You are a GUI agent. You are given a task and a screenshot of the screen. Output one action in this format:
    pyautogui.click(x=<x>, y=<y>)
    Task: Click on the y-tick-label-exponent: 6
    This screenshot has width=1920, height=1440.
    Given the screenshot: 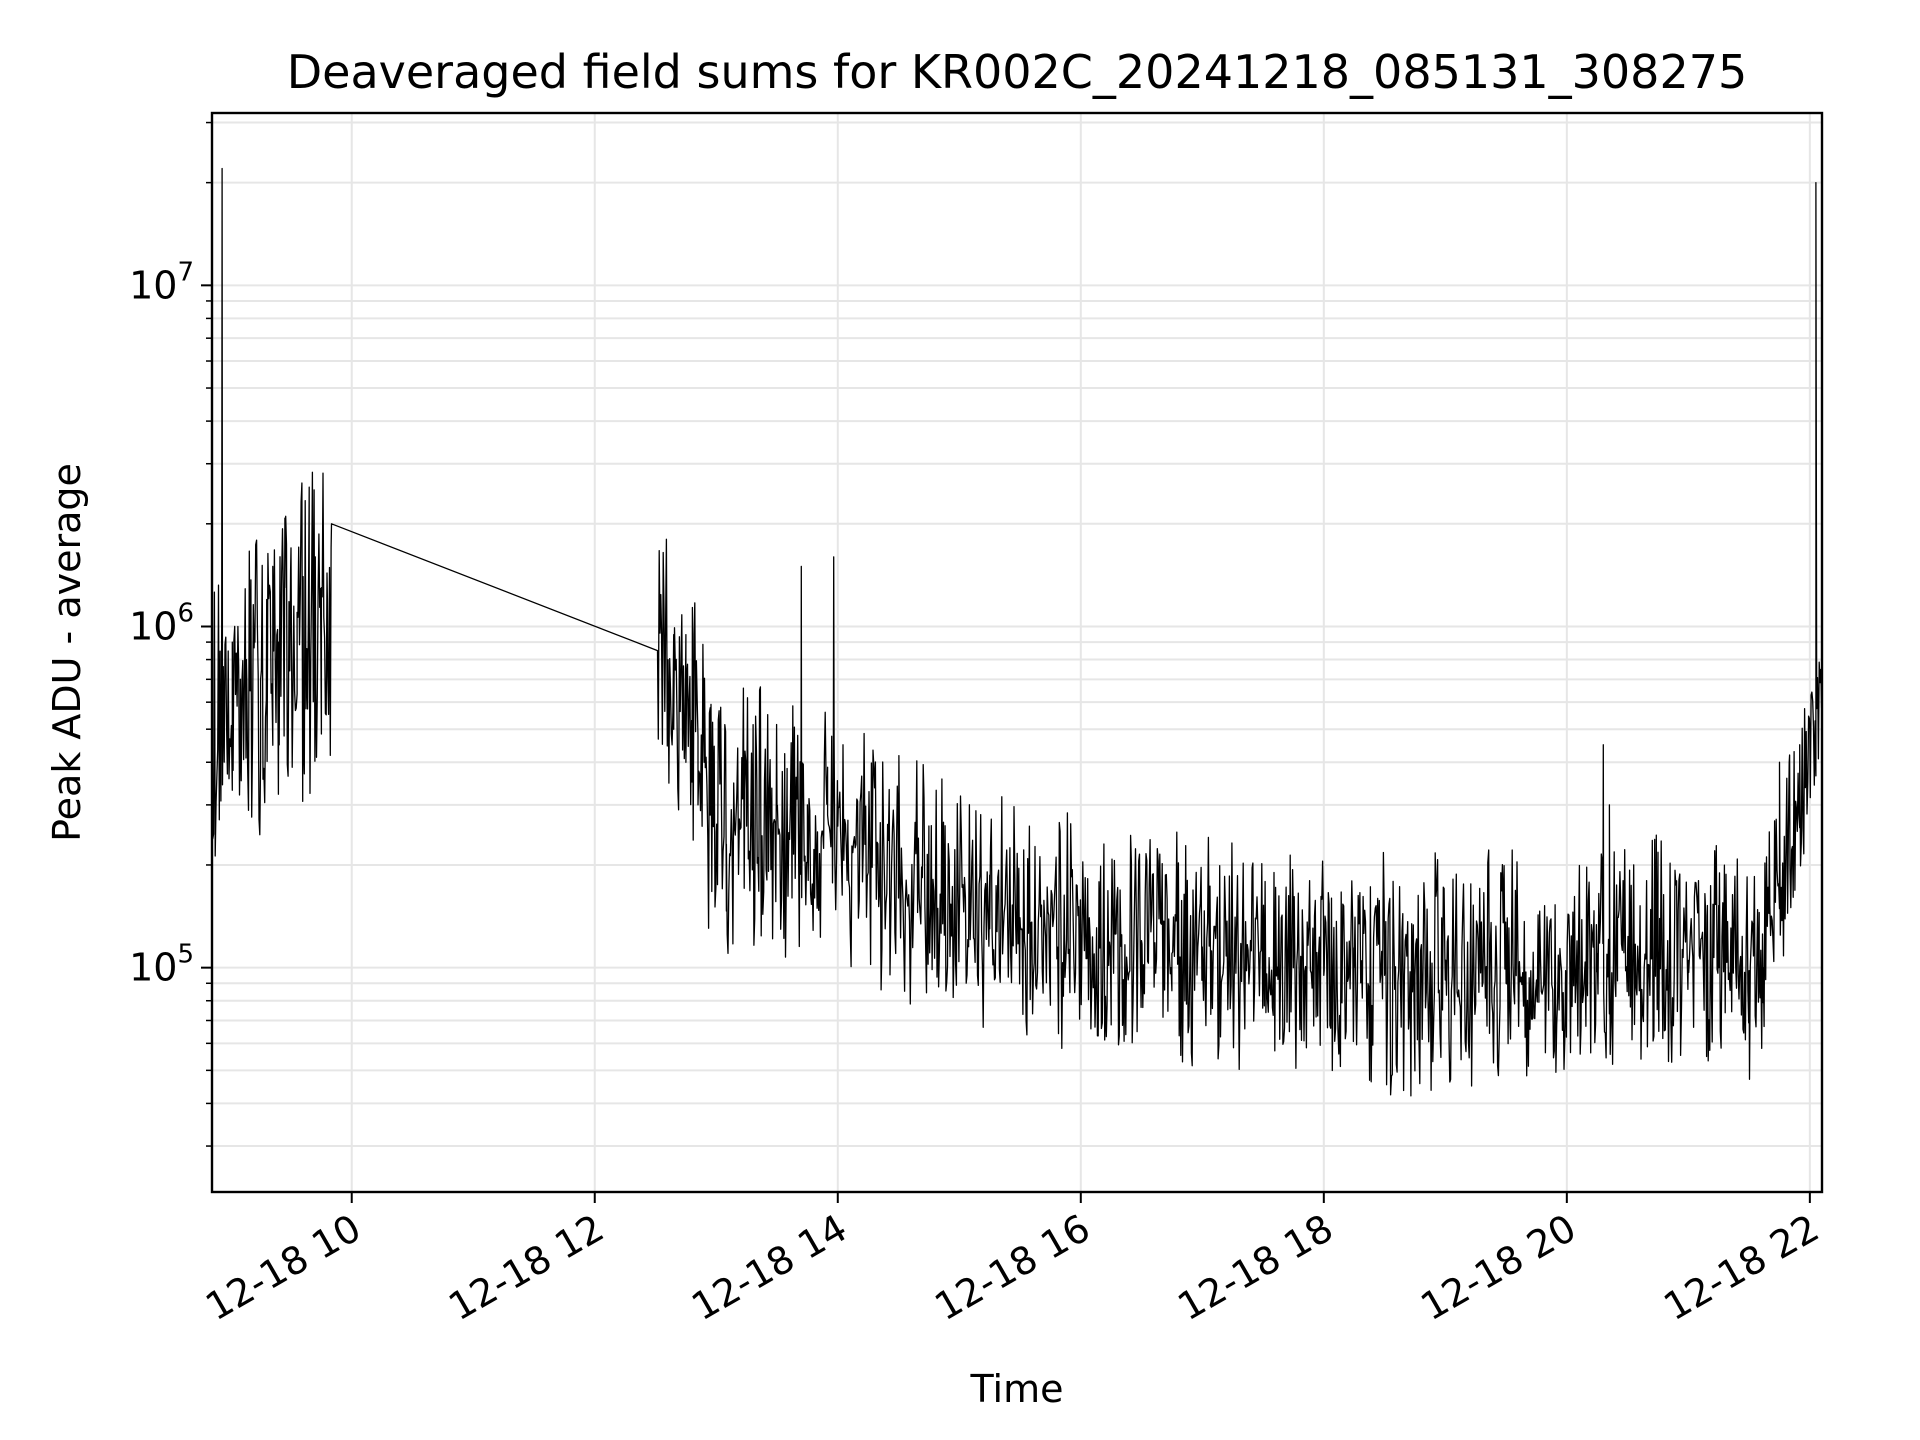 What is the action you would take?
    pyautogui.click(x=185, y=613)
    